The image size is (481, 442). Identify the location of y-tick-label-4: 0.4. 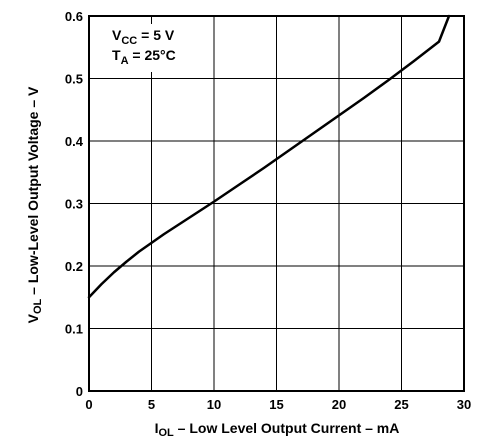
(74, 141).